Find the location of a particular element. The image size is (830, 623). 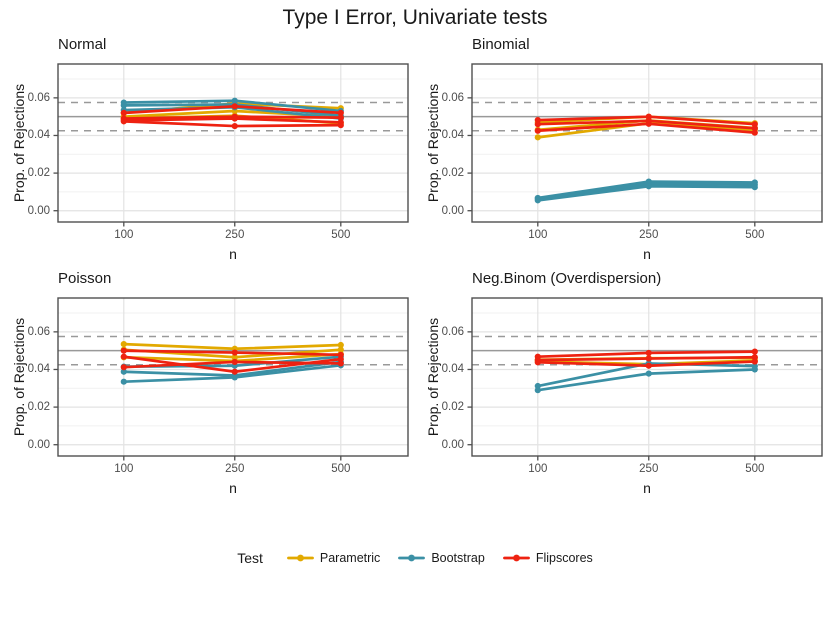

legend-item-parametric: Parametric is located at coordinates (333, 558).